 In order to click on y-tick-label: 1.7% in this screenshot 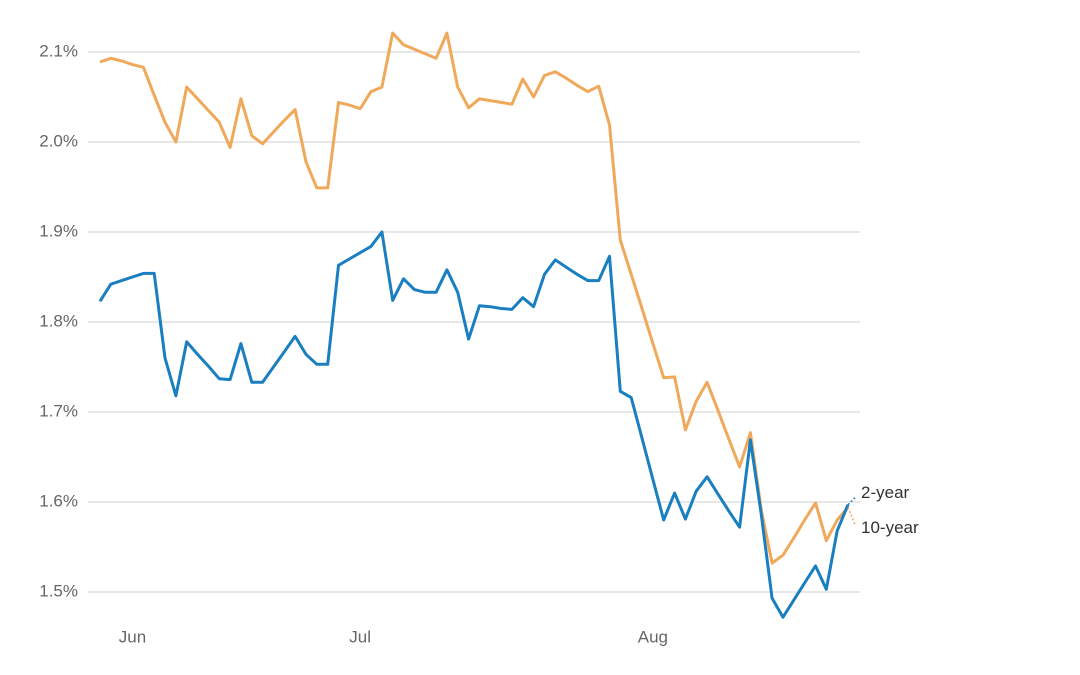, I will do `click(58, 410)`.